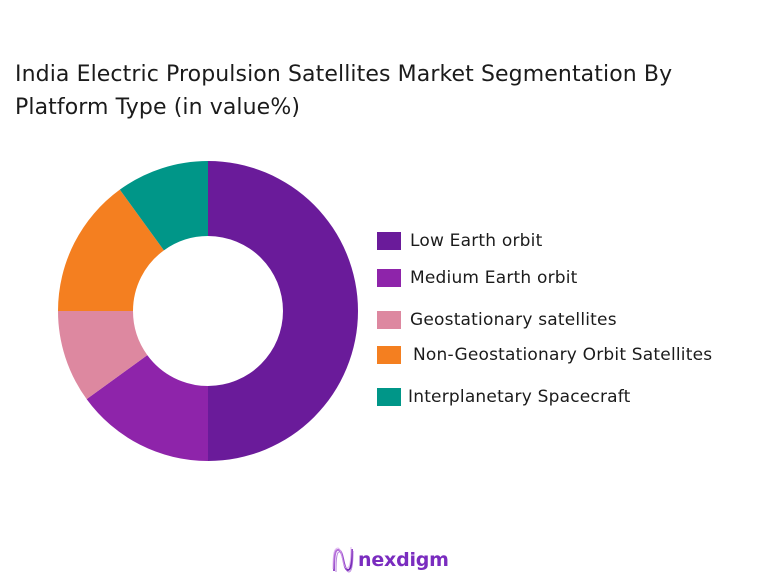  I want to click on donut-slice-interplanetary-spacecraft, so click(163, 206).